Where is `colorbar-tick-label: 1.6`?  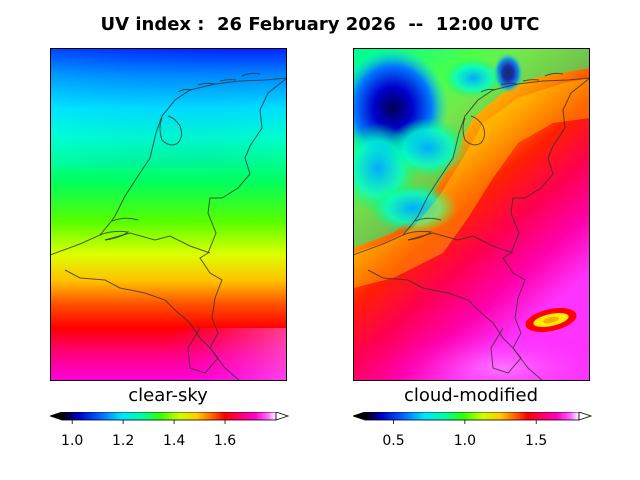 colorbar-tick-label: 1.6 is located at coordinates (225, 441).